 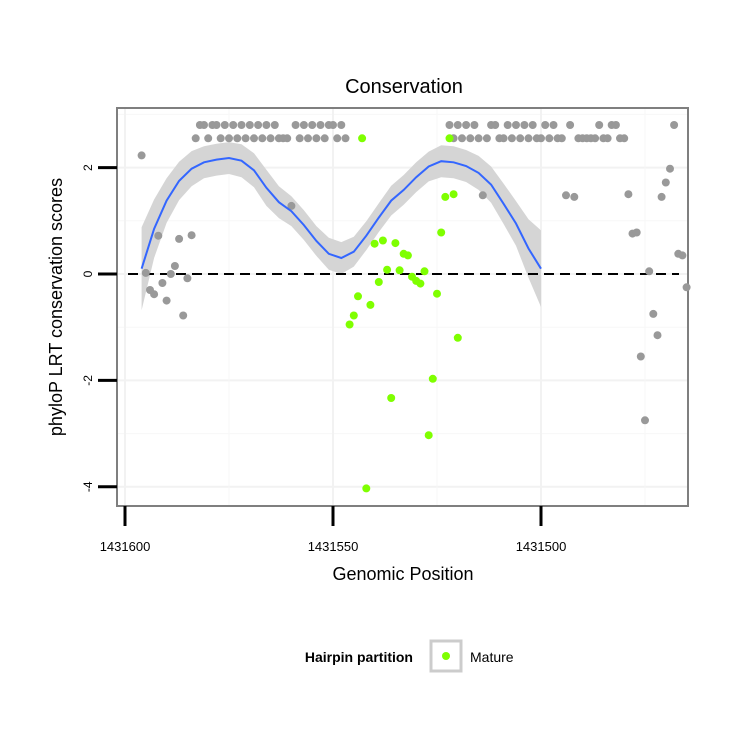 What do you see at coordinates (88, 273) in the screenshot?
I see `y-tick-label: 0` at bounding box center [88, 273].